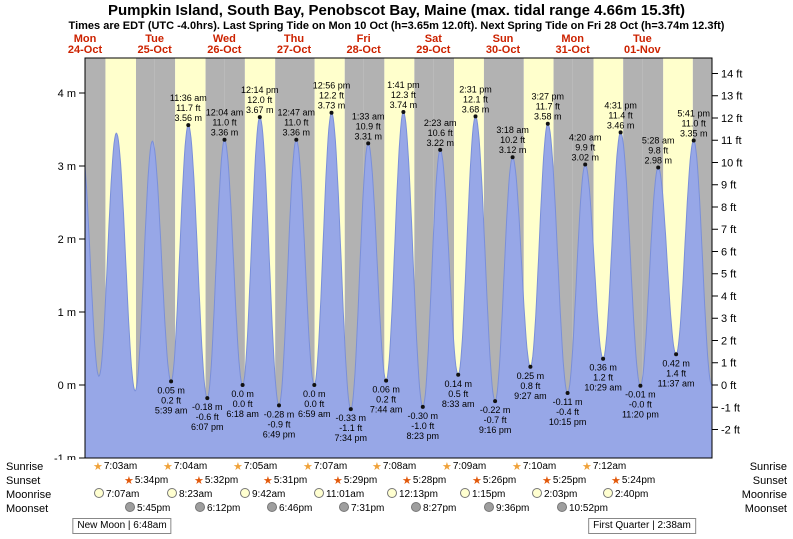  What do you see at coordinates (731, 97) in the screenshot?
I see `y-axis-label-ft: 13 ft` at bounding box center [731, 97].